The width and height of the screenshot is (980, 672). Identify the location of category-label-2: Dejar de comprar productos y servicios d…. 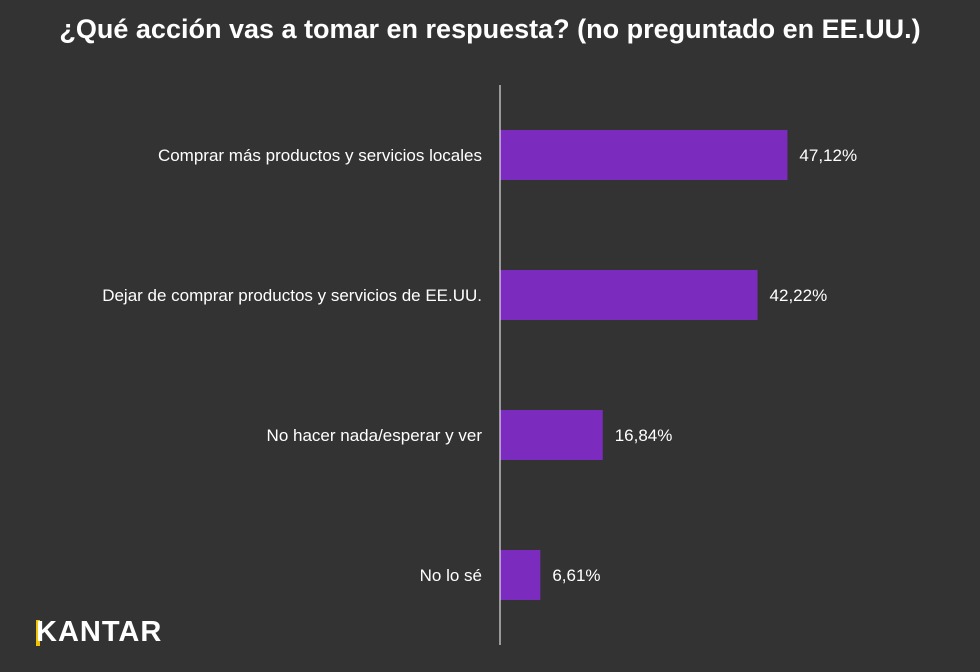
(292, 295).